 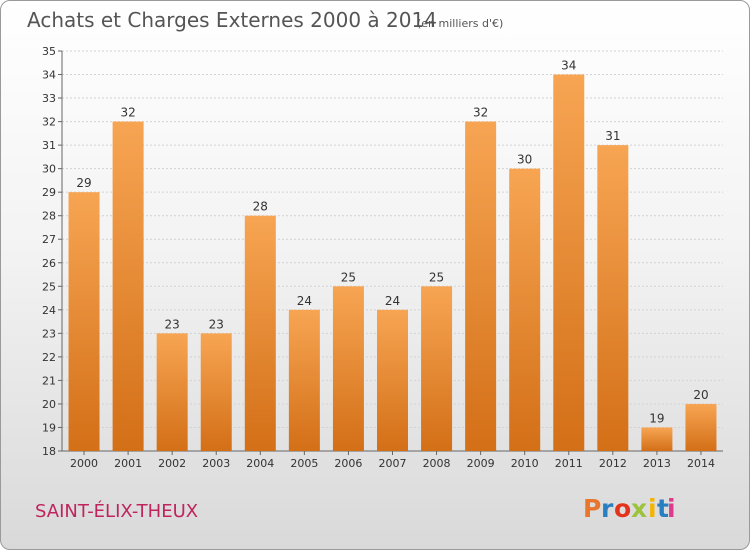 What do you see at coordinates (569, 463) in the screenshot?
I see `x-tick-label: 2011` at bounding box center [569, 463].